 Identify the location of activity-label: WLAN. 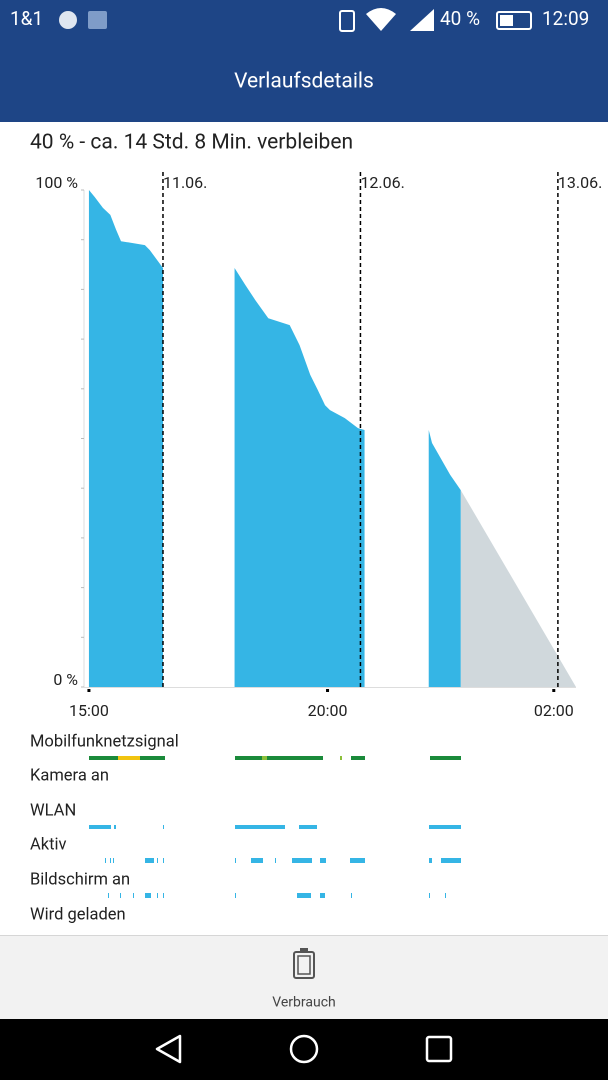
(53, 810).